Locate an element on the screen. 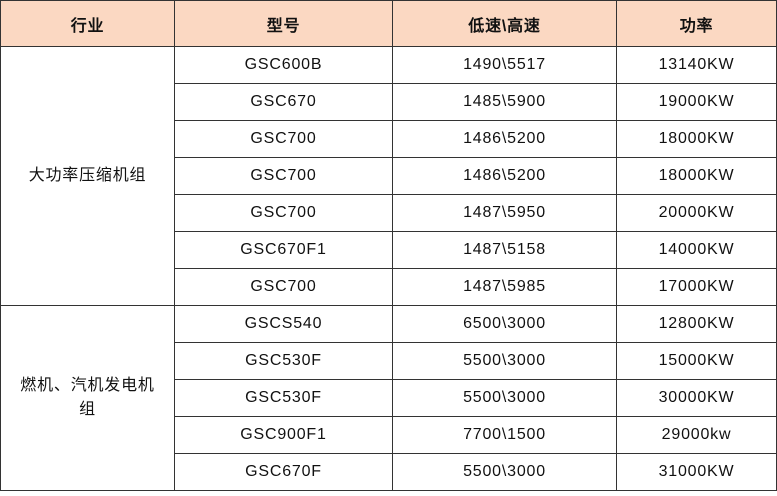 This screenshot has height=496, width=777. industry-cell: 燃机、汽机发电机组 is located at coordinates (87, 398).